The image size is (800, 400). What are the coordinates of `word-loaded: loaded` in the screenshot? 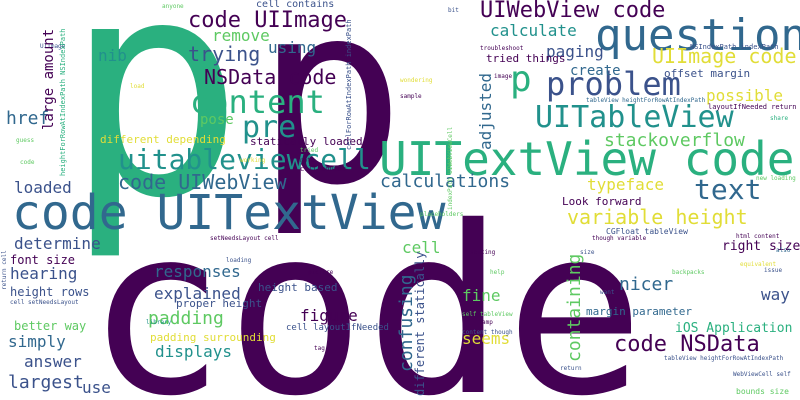 It's located at (43, 187).